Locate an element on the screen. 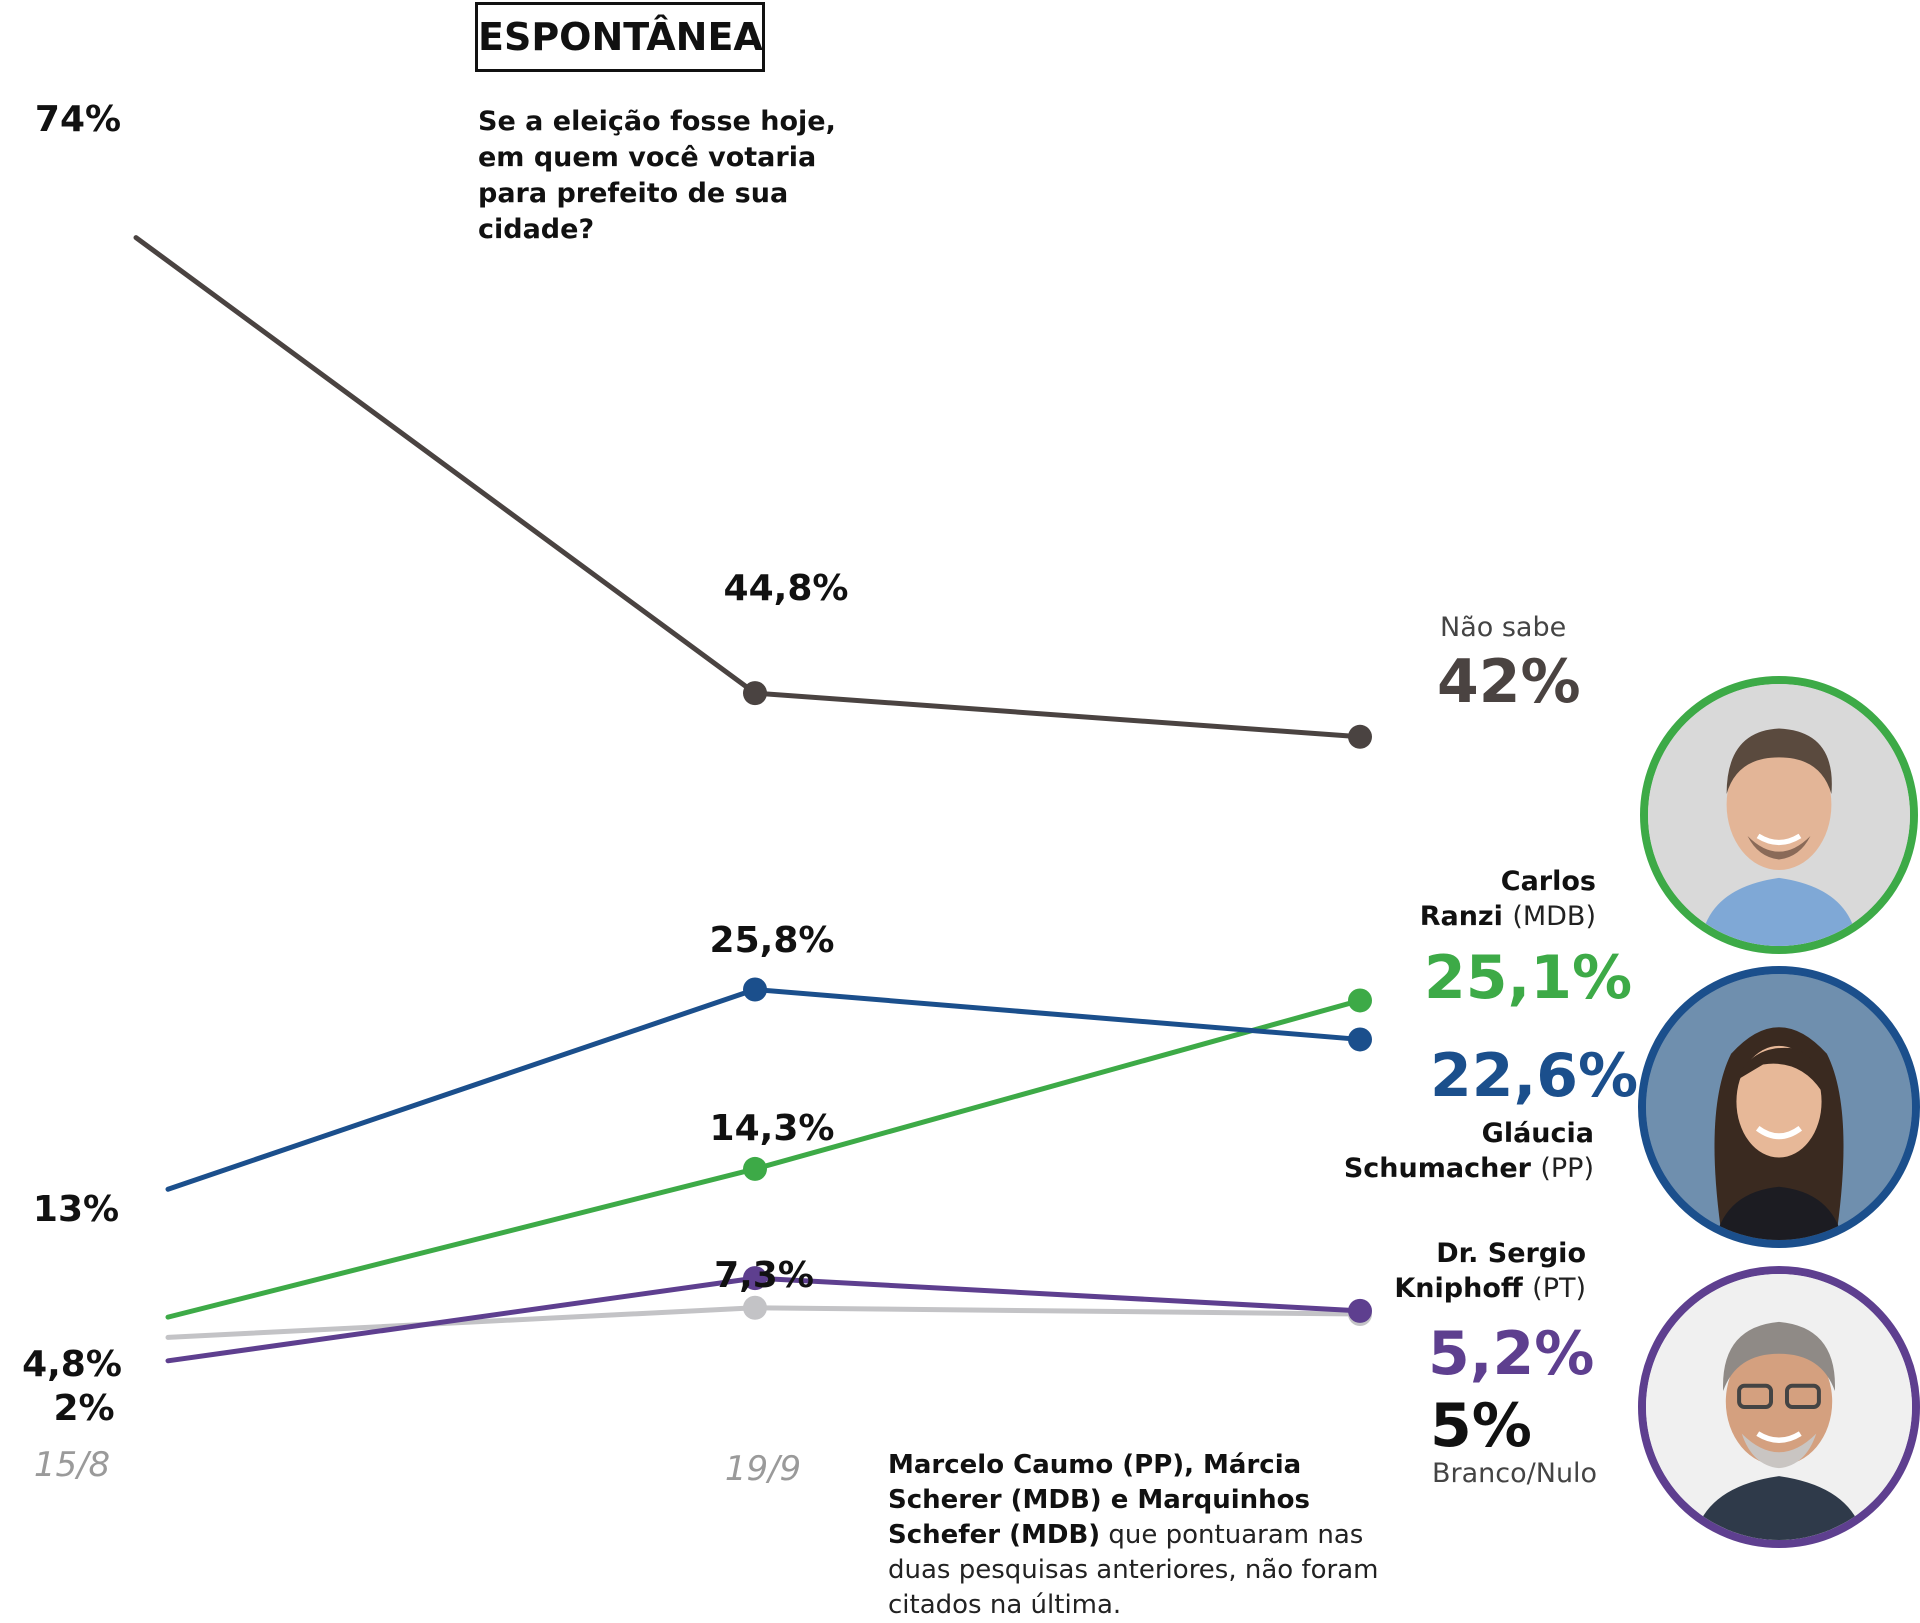 The image size is (1920, 1623). legend-nao-sabe-label: Não sabe is located at coordinates (1503, 627).